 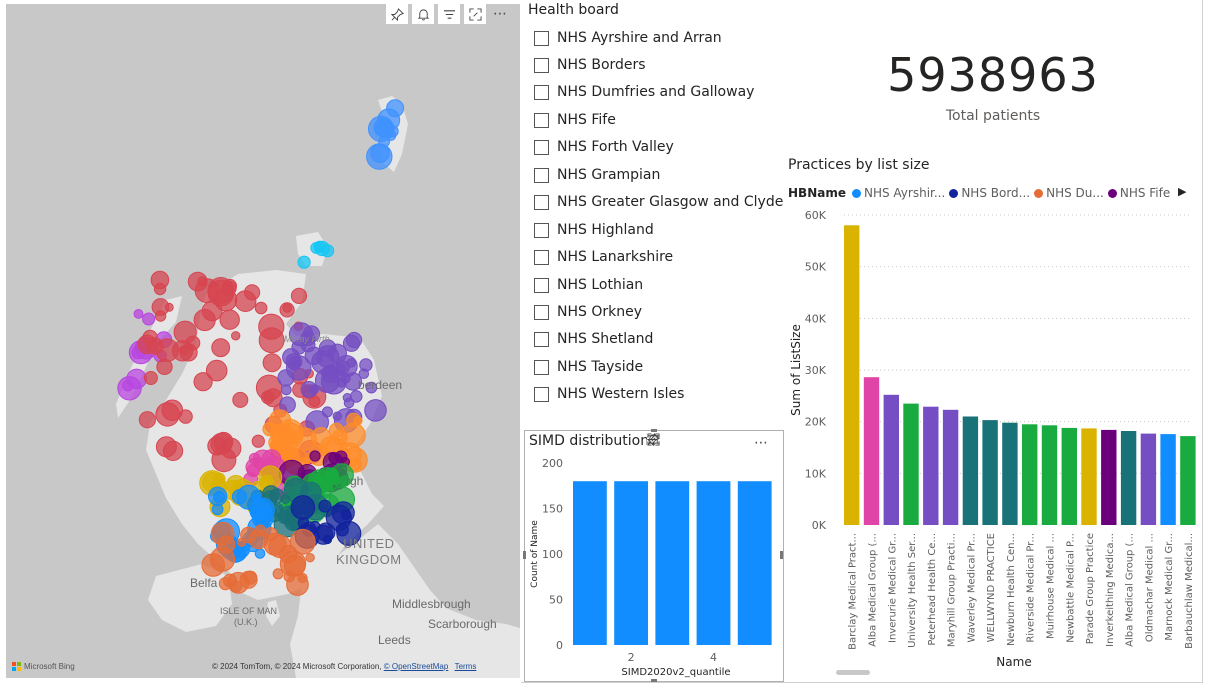 I want to click on slicer-item-lothian: NHS Lothian, so click(x=588, y=285).